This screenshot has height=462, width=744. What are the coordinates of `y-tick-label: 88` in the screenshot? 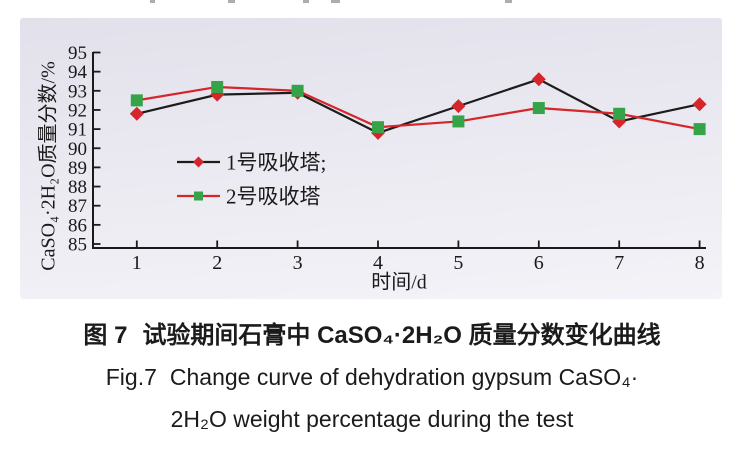 It's located at (77, 187).